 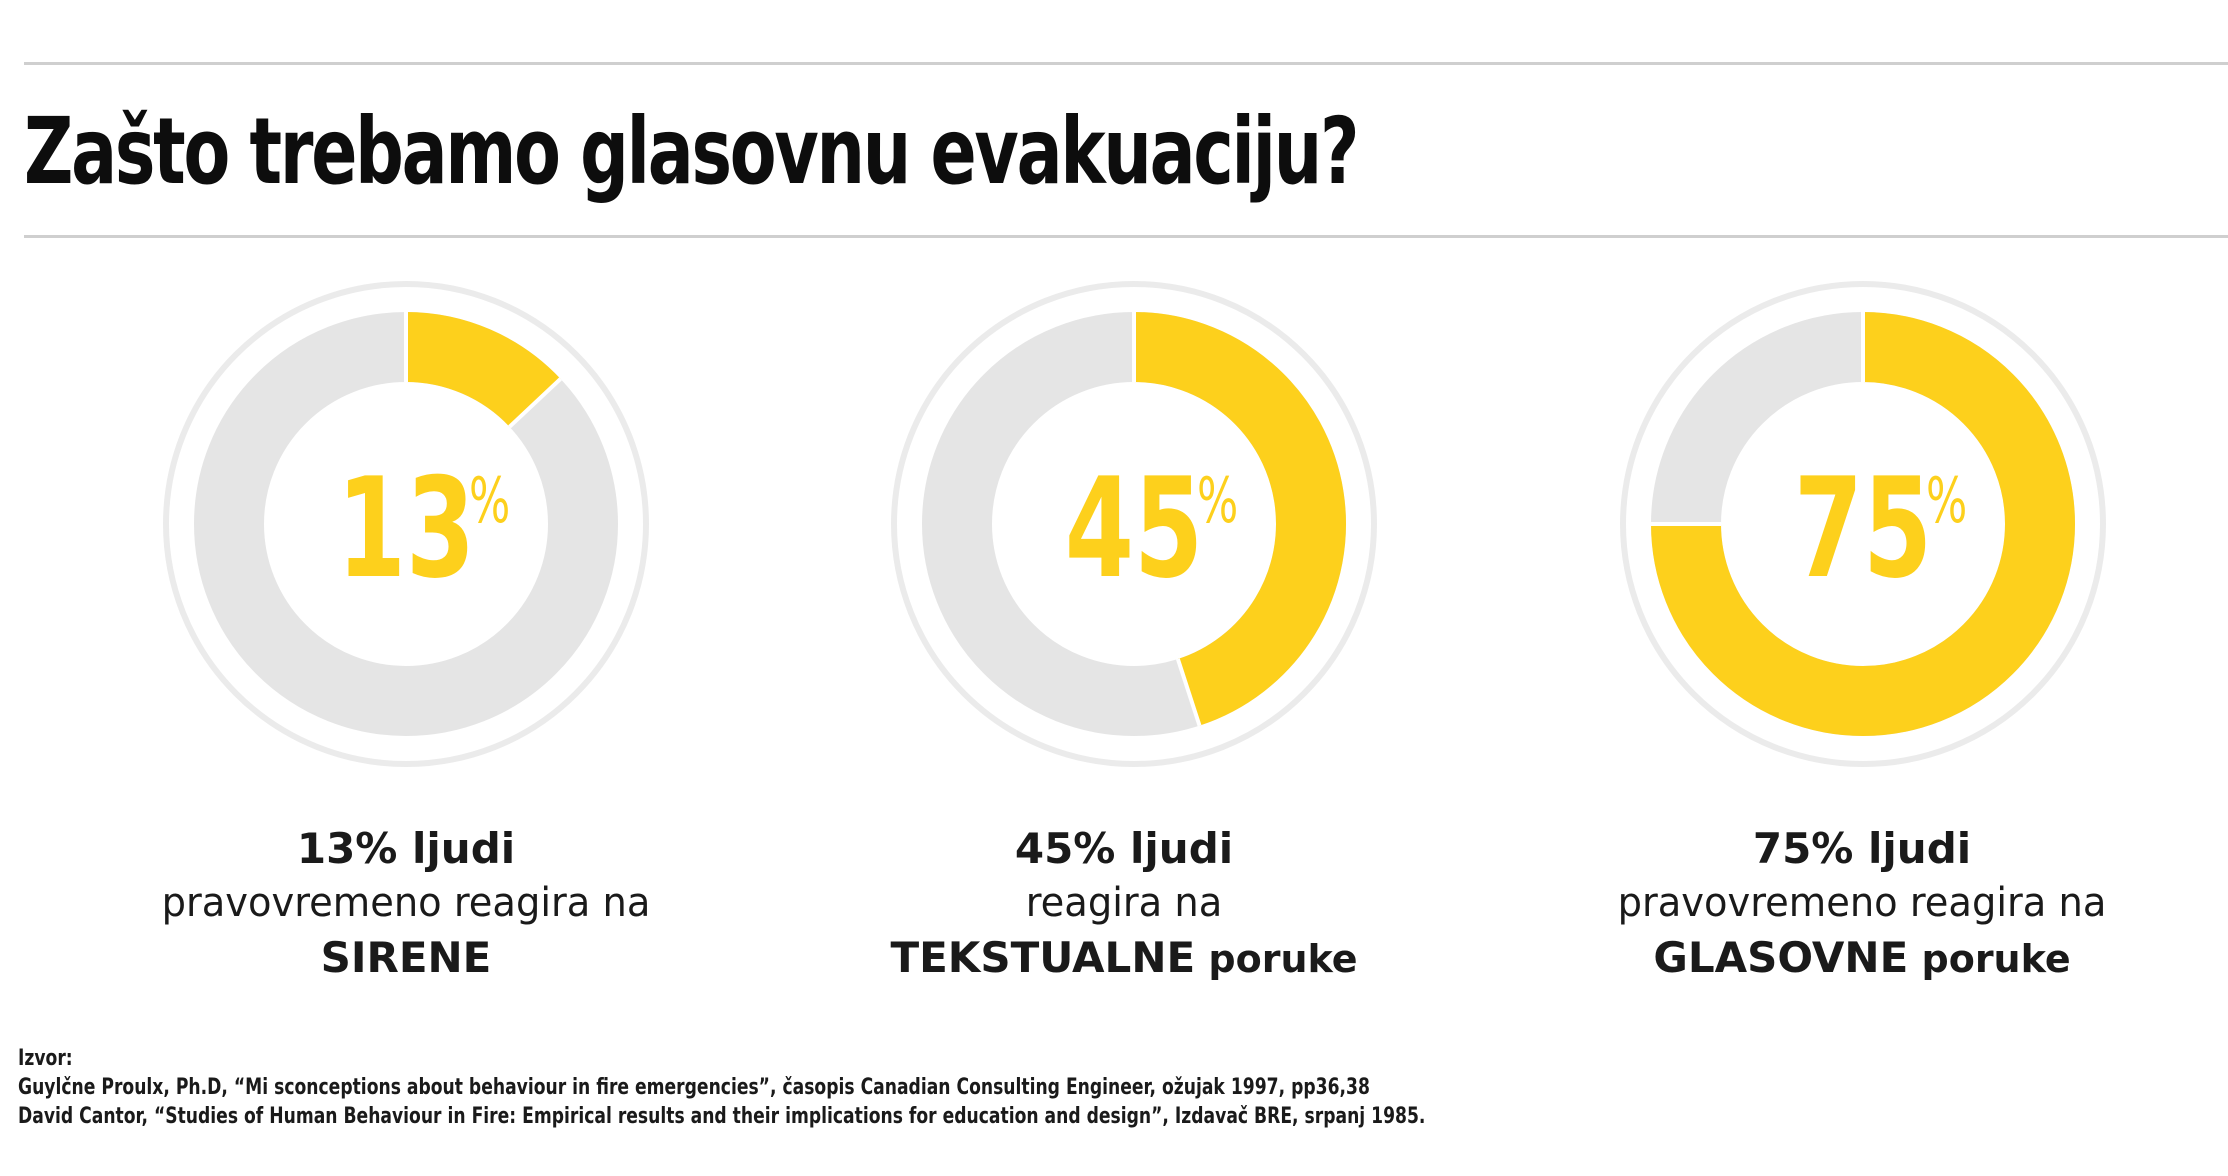 I want to click on caption-tekstualne: 45% ljudi reagira na TEKSTUALNE poruke, so click(x=1124, y=904).